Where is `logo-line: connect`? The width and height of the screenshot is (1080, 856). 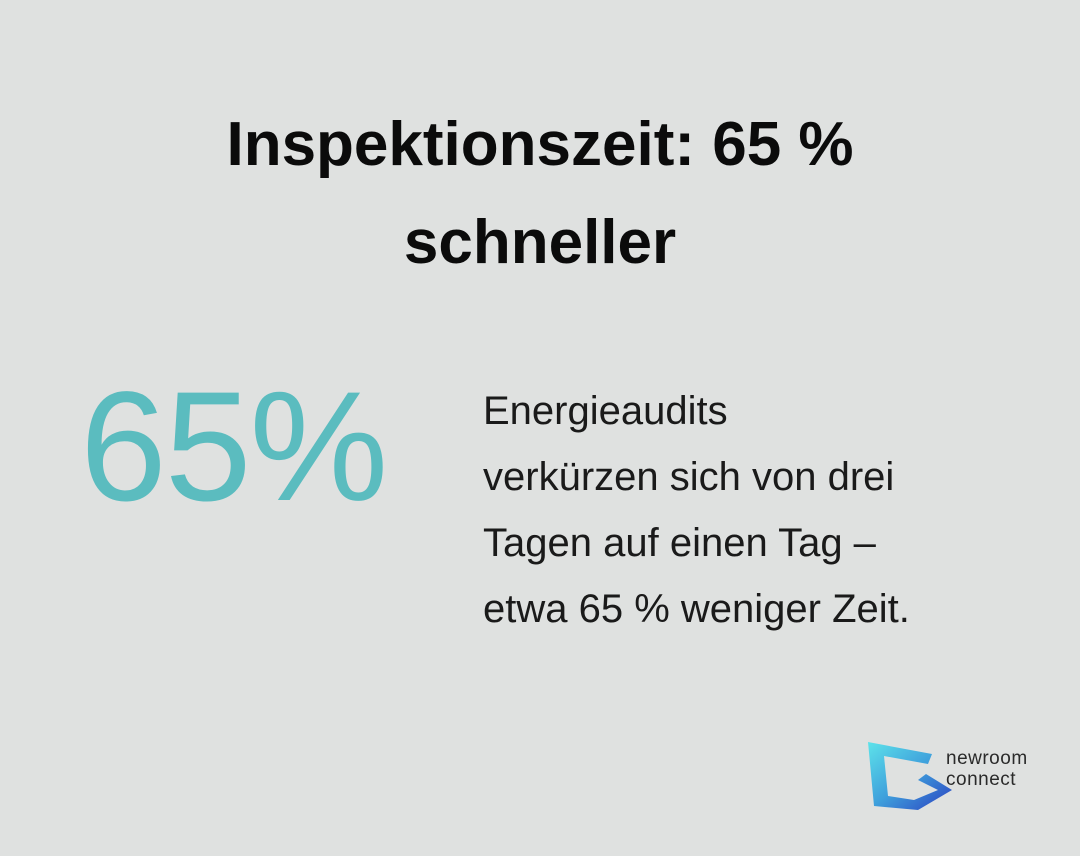 logo-line: connect is located at coordinates (981, 779).